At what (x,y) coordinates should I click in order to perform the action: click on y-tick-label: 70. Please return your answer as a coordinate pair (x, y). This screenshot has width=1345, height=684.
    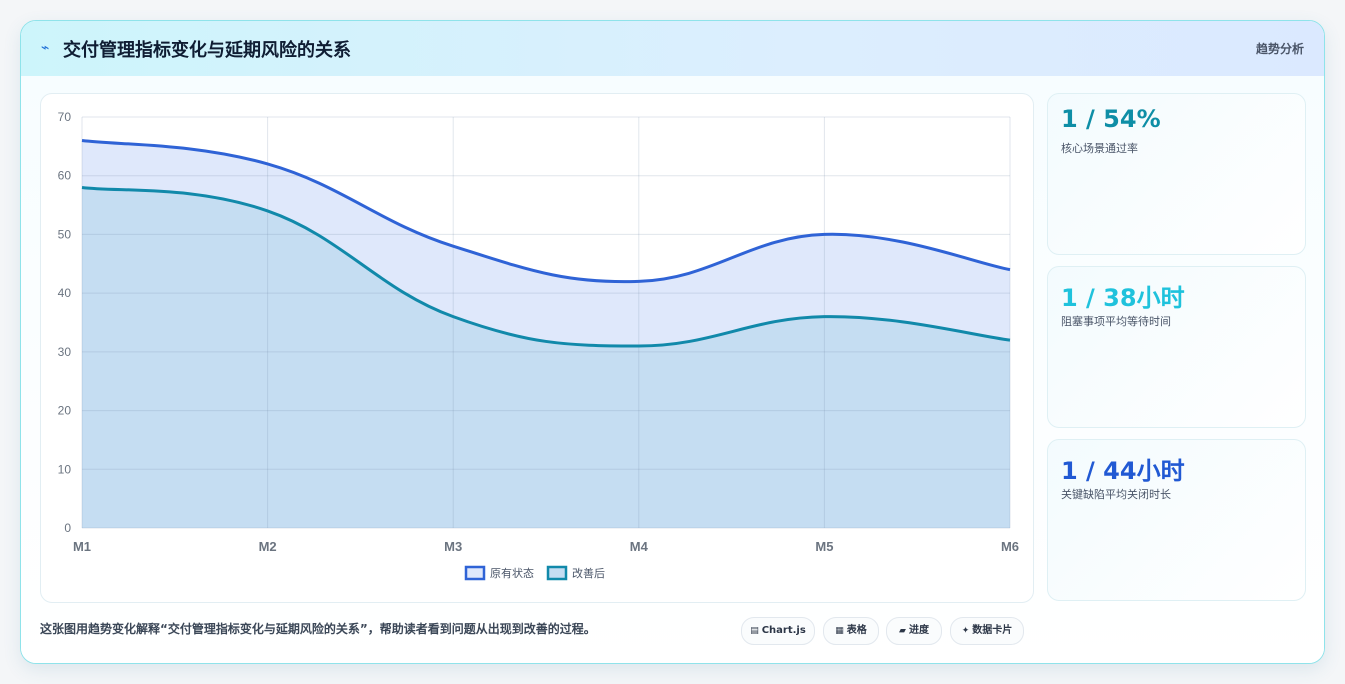
    Looking at the image, I should click on (65, 117).